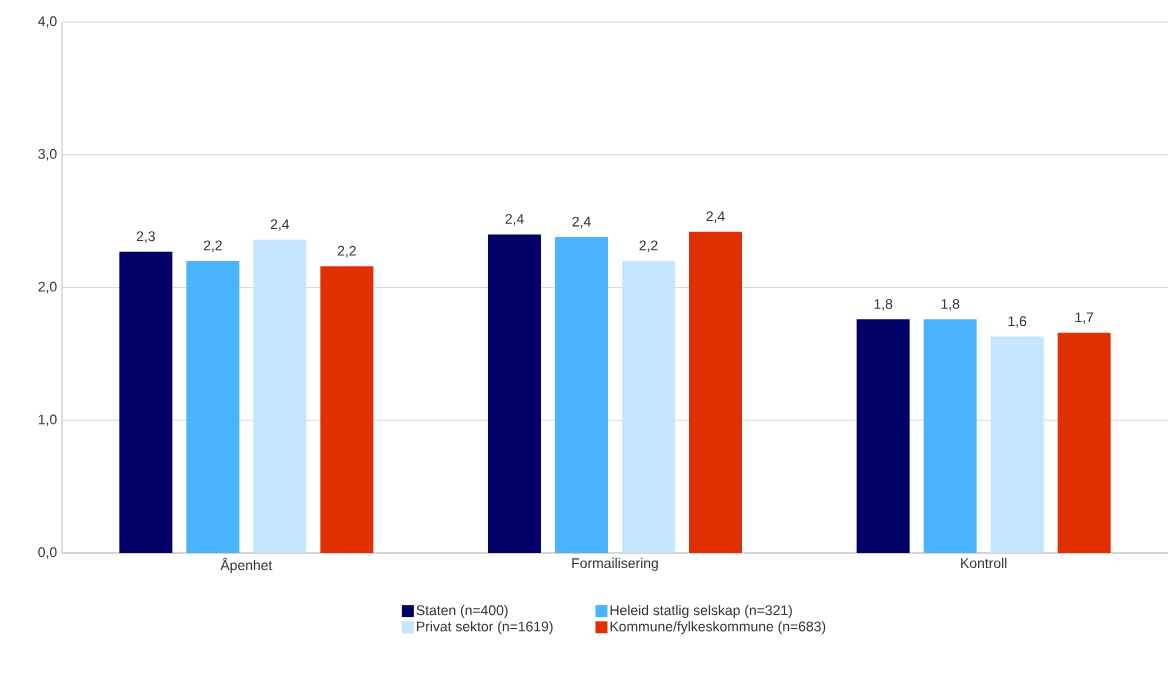 This screenshot has width=1176, height=689. Describe the element at coordinates (1017, 322) in the screenshot. I see `data-label: 1,6` at that location.